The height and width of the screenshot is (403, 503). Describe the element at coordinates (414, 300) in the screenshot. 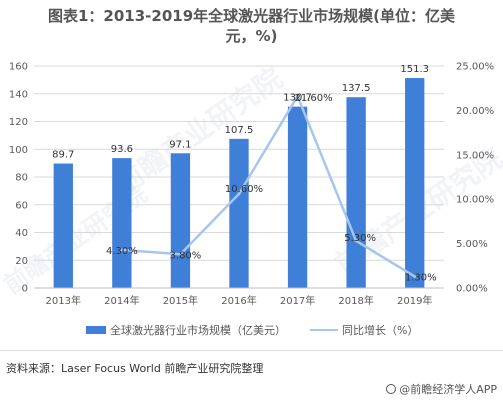

I see `x-tick-label: 2019年` at that location.